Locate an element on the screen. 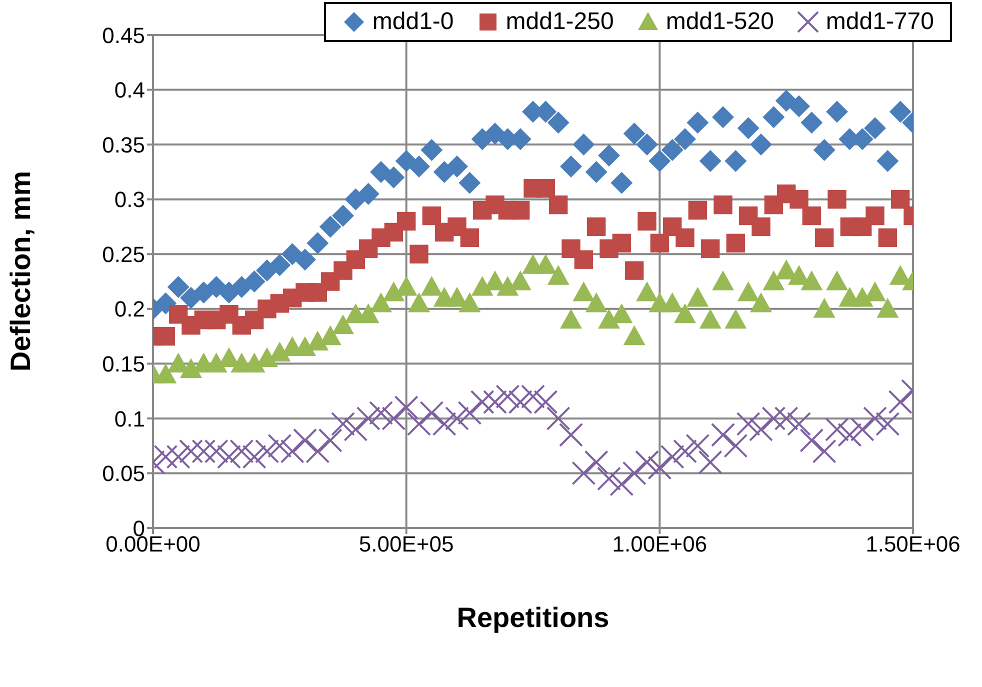  y-tick-label: 0.05 is located at coordinates (123, 473).